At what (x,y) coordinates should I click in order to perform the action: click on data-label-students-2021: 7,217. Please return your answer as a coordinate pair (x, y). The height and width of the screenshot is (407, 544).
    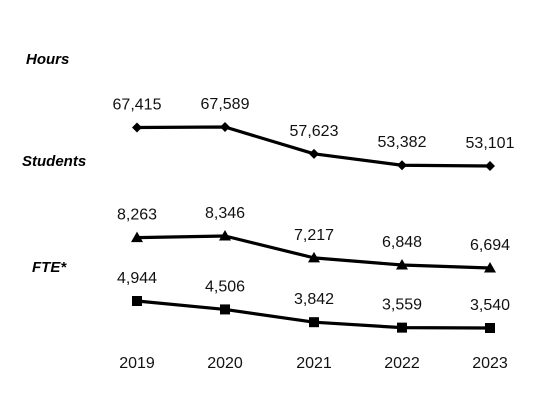
    Looking at the image, I should click on (314, 235).